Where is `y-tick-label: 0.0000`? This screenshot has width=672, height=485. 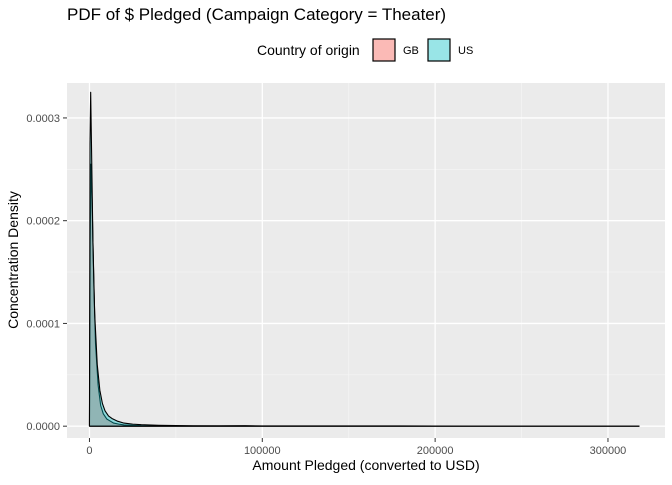
y-tick-label: 0.0000 is located at coordinates (43, 427).